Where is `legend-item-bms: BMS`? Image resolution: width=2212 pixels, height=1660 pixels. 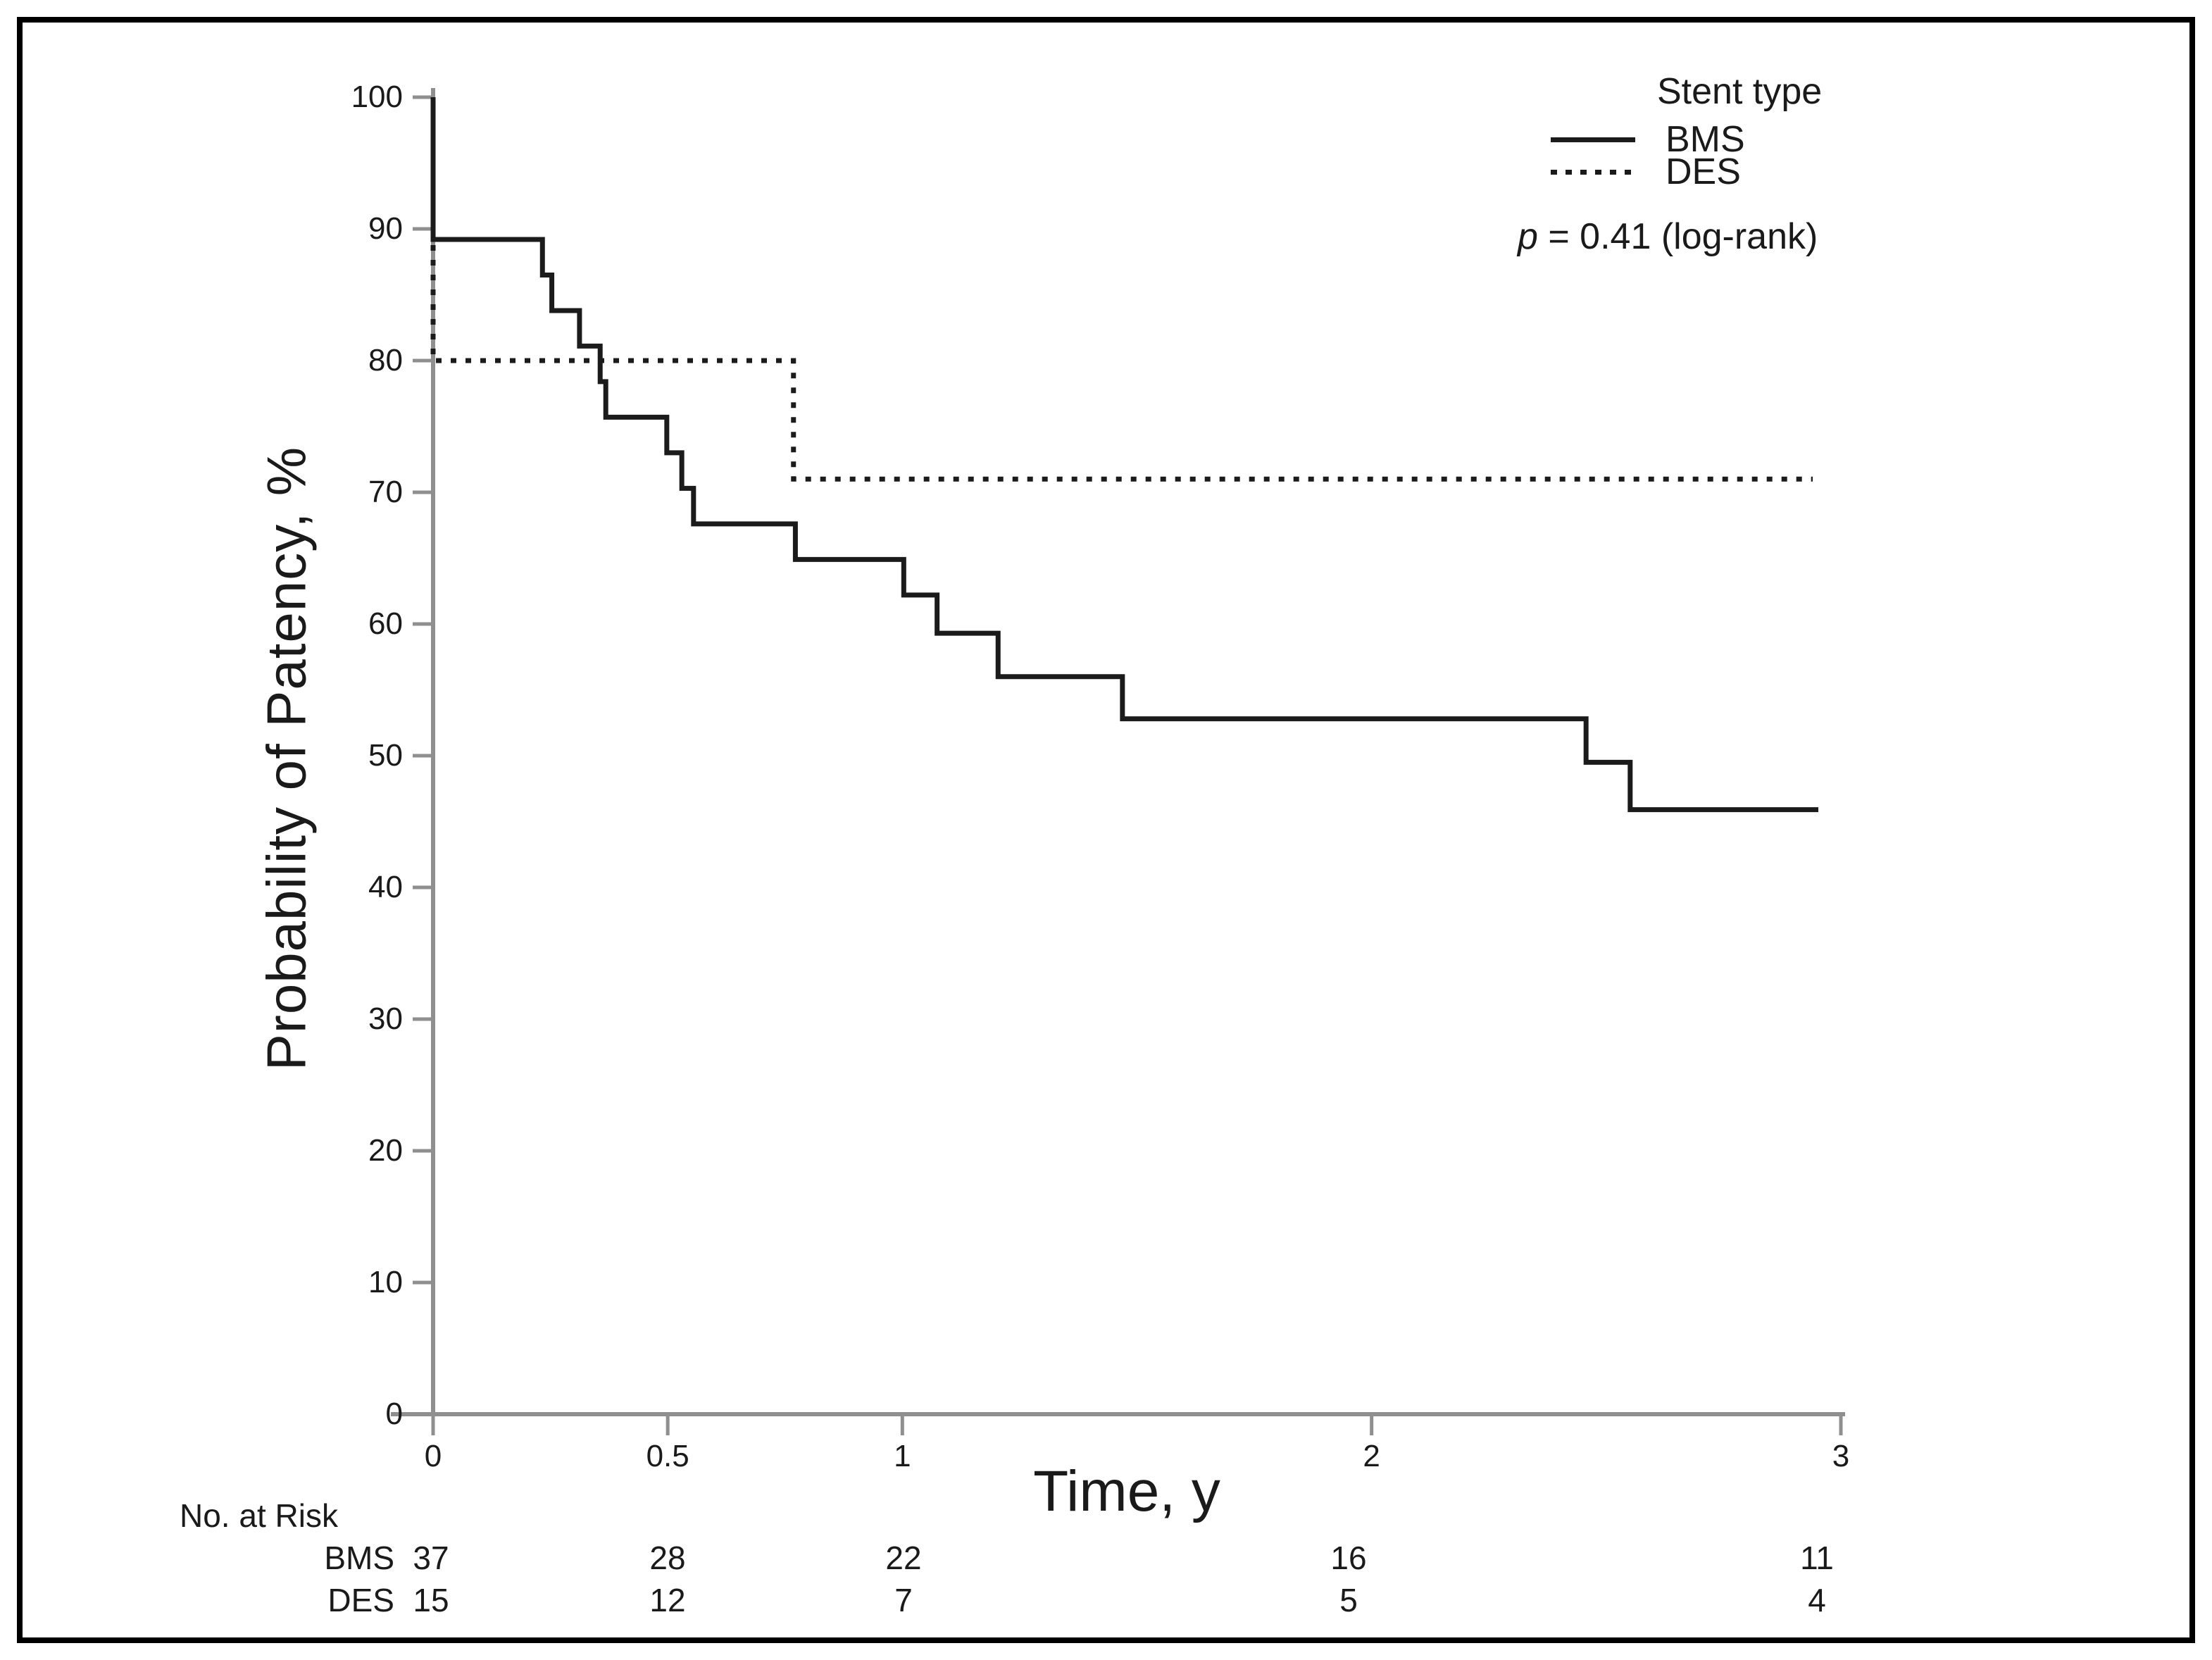
legend-item-bms: BMS is located at coordinates (1648, 139).